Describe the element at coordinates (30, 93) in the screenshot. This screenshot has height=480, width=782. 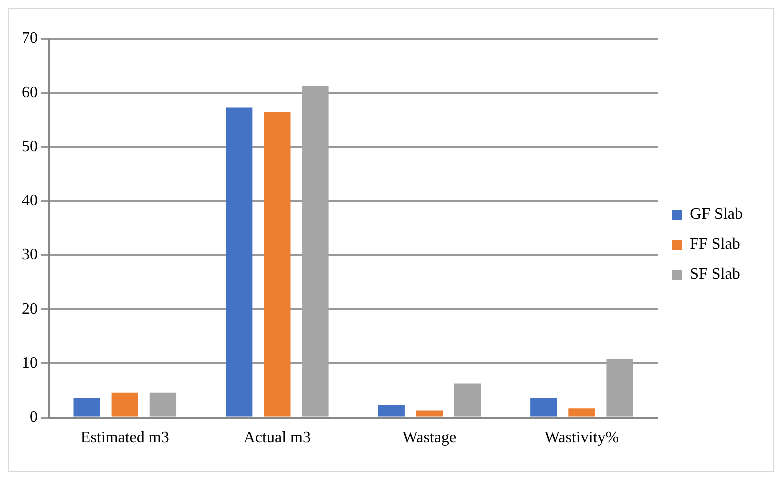
I see `y-tick-label: 60` at that location.